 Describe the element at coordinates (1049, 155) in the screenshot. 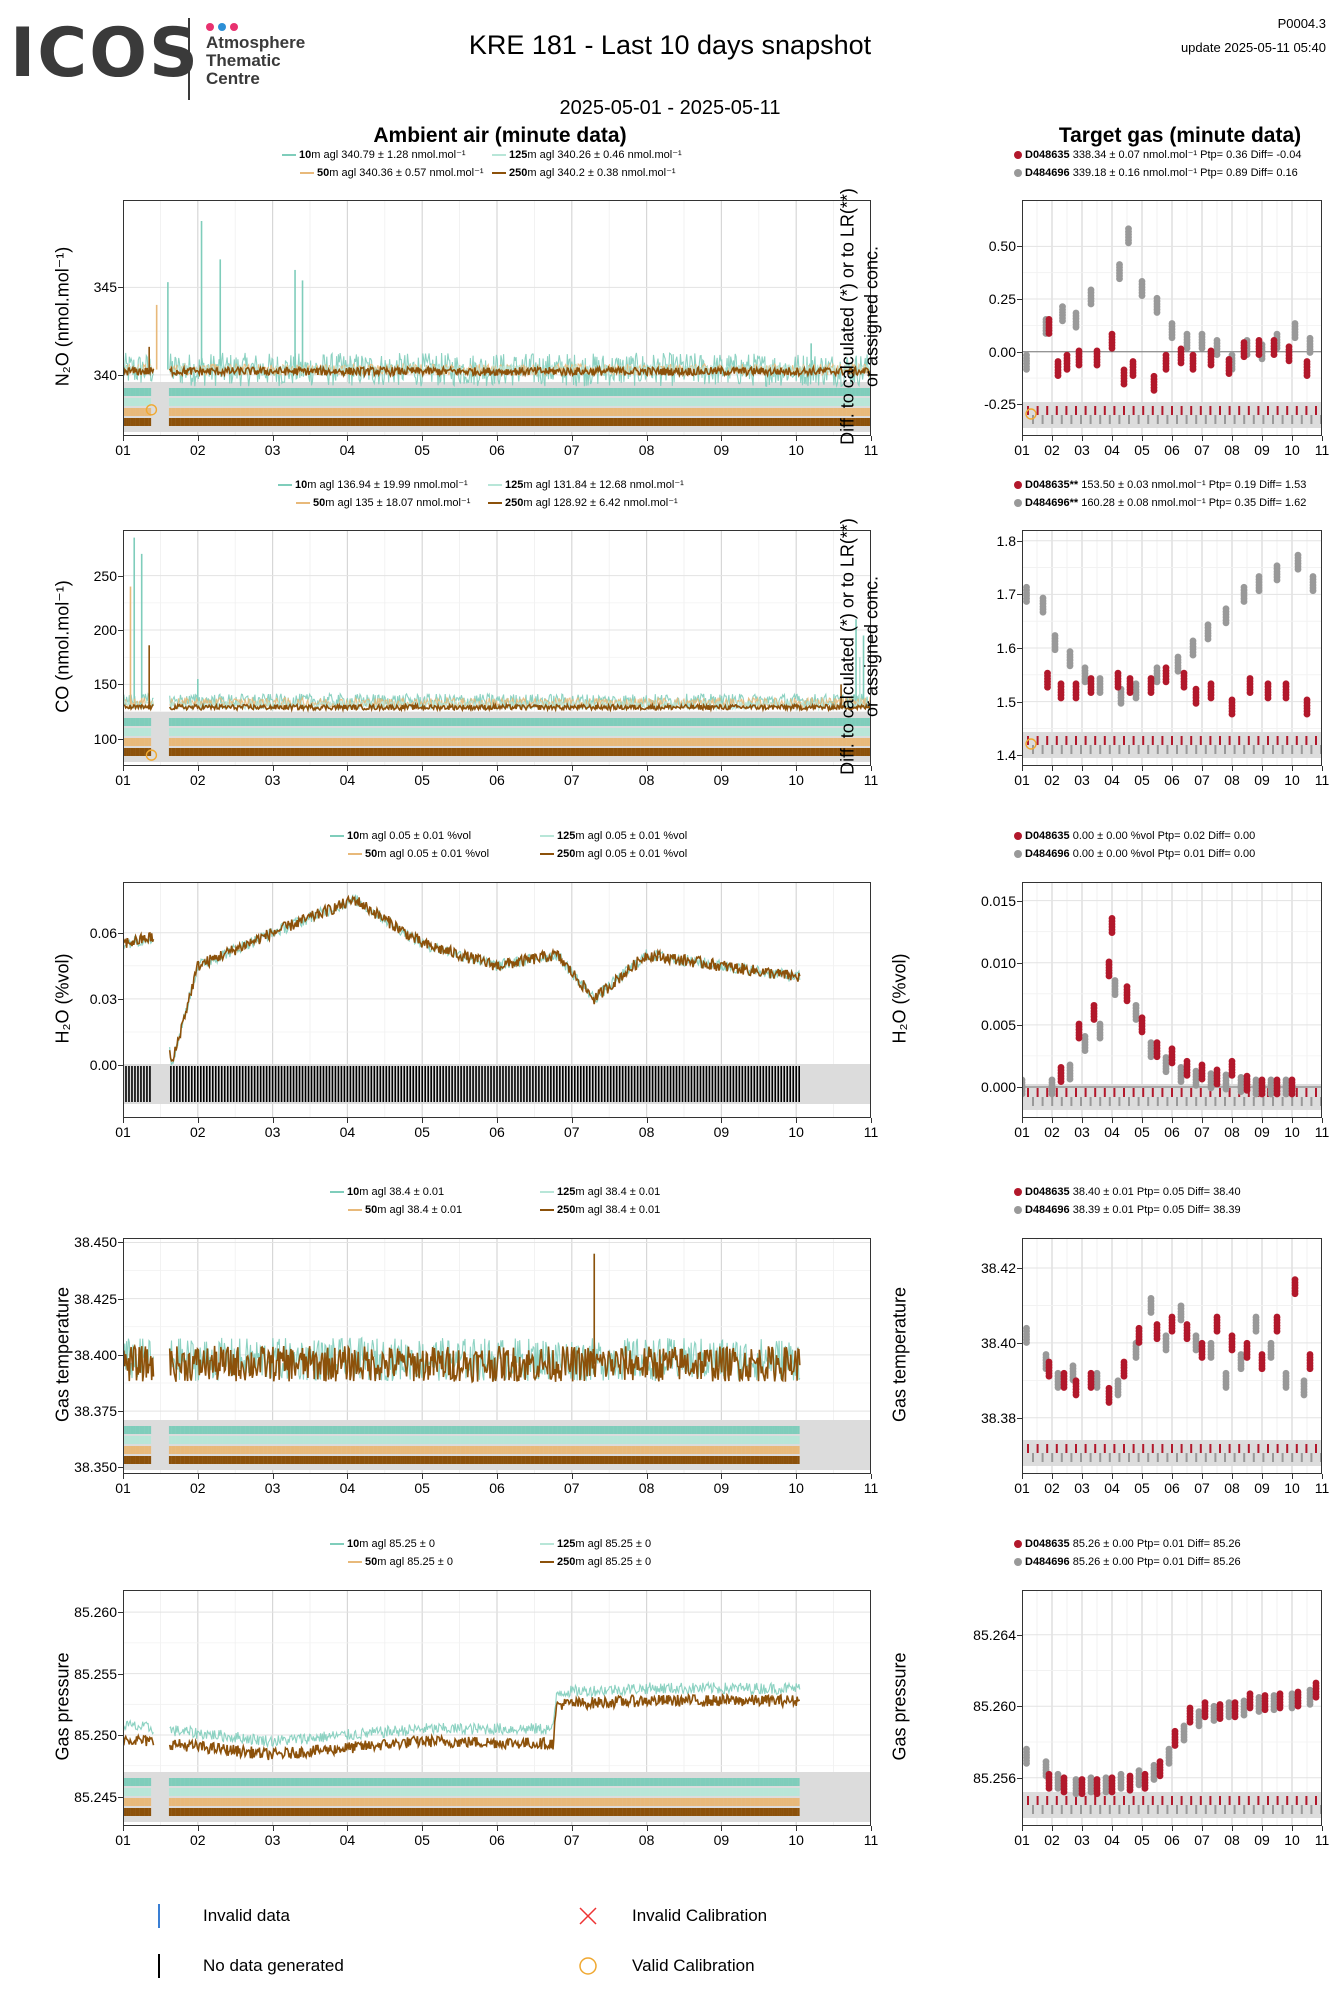

I see `tg-legend-id: D048635` at that location.